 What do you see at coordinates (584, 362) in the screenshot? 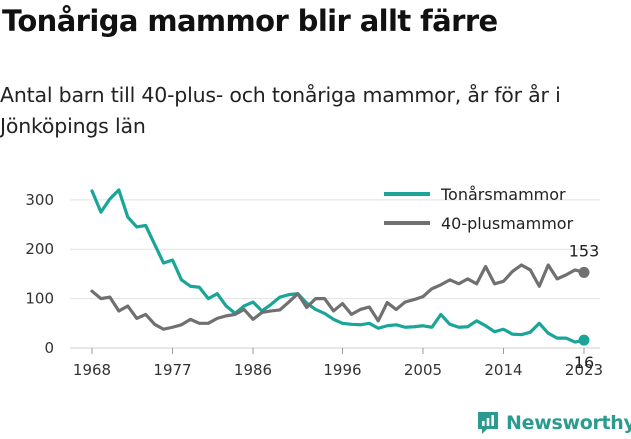
I see `end-label-teen-mothers: 16` at bounding box center [584, 362].